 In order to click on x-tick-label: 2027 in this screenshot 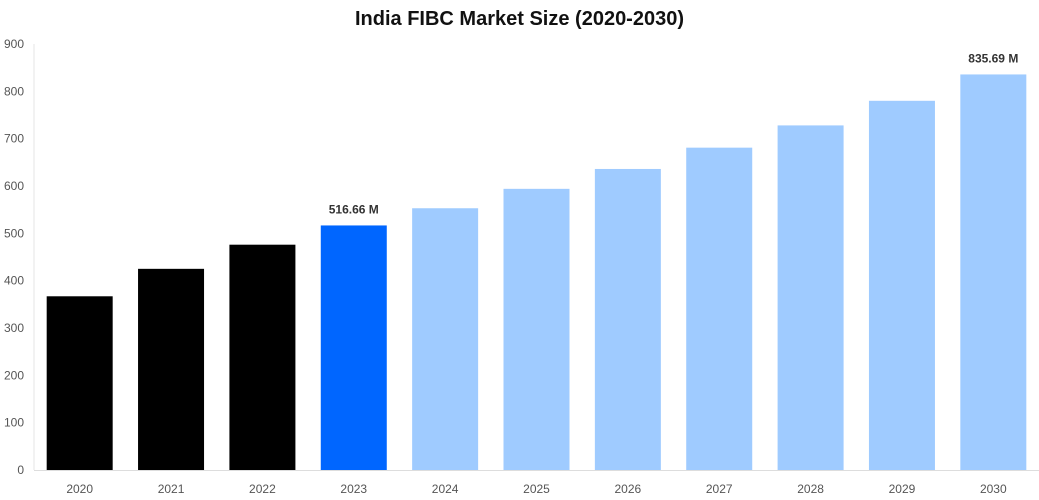, I will do `click(719, 489)`.